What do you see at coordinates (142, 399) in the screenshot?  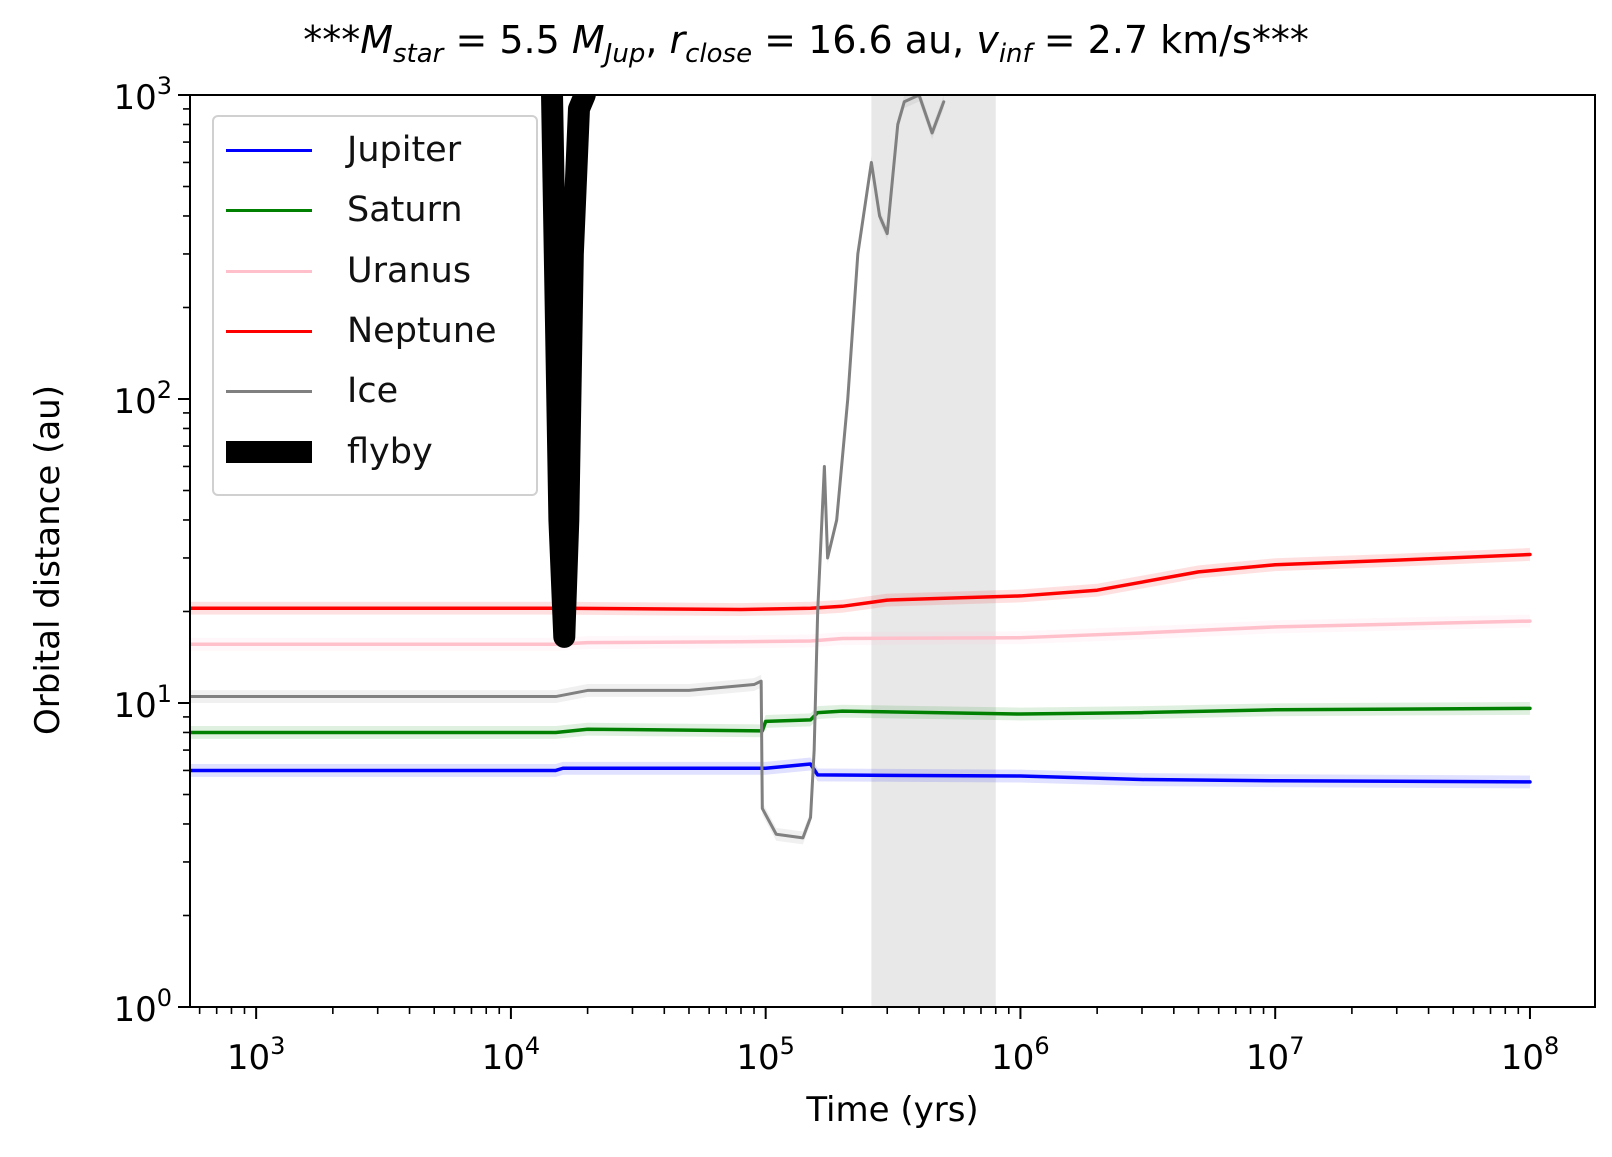 I see `y-tick-label: 10²` at bounding box center [142, 399].